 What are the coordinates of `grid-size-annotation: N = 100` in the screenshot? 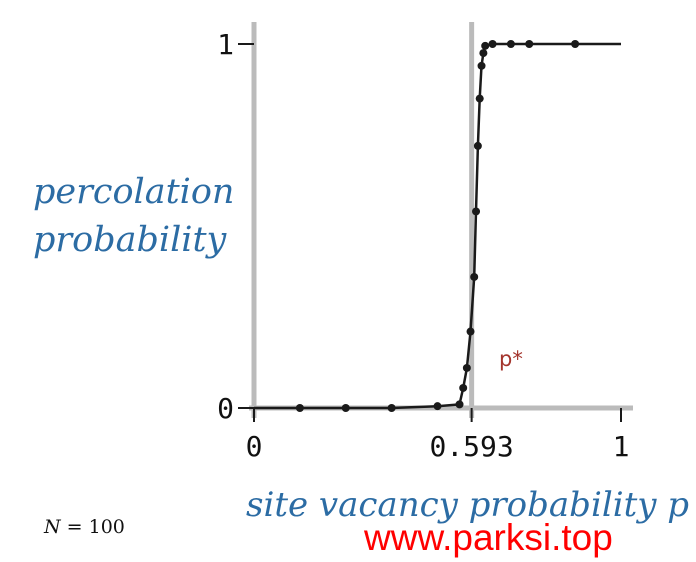 It's located at (84, 527).